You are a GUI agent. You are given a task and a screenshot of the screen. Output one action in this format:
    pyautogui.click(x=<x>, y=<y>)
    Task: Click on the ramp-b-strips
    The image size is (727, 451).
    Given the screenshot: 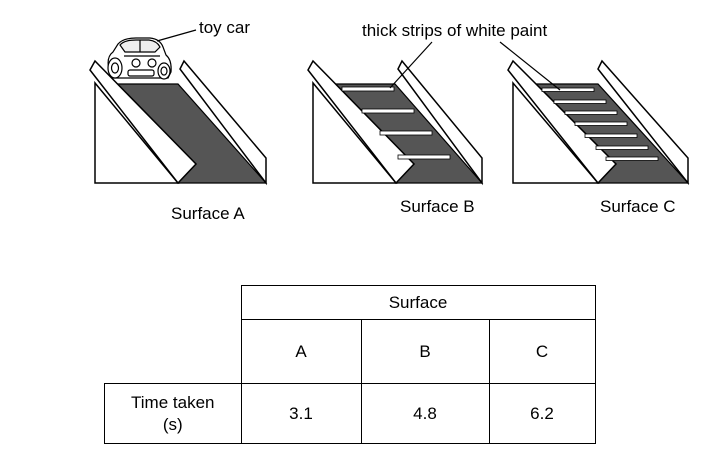 What is the action you would take?
    pyautogui.click(x=396, y=123)
    